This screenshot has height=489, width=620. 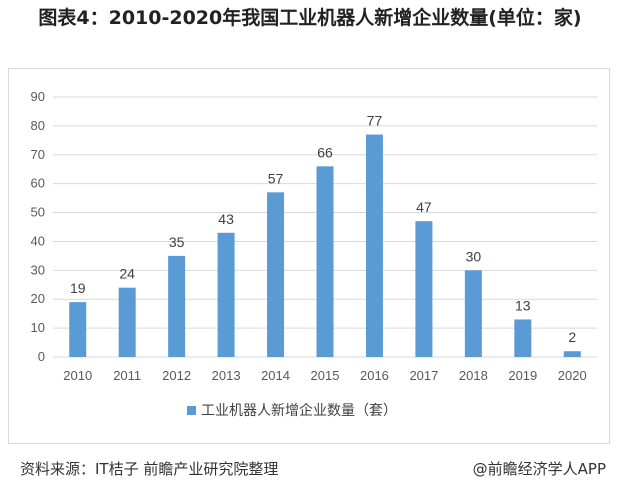 I want to click on x-tick-label-2020: 2020, so click(x=572, y=375).